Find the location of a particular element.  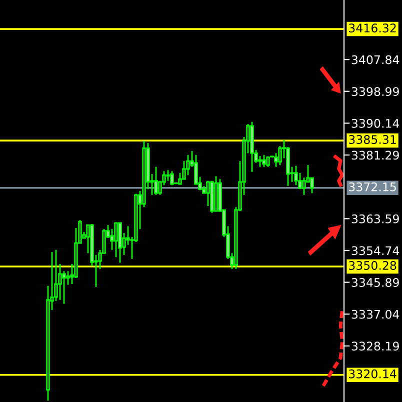

ref-line-label: 3320.14 is located at coordinates (372, 373).